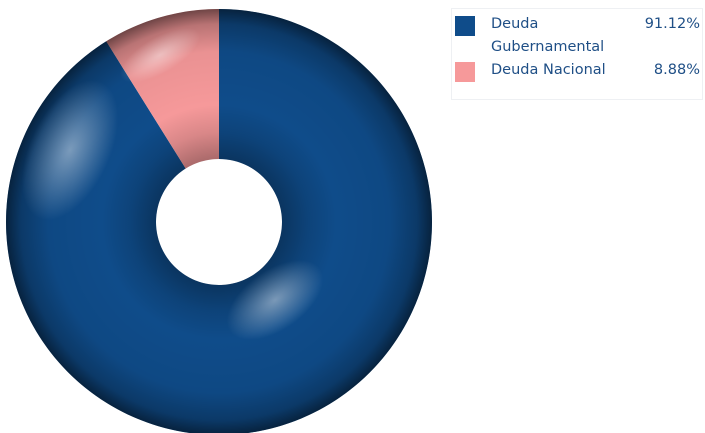 The image size is (705, 433). Describe the element at coordinates (672, 24) in the screenshot. I see `legend-value: 91.12%` at that location.